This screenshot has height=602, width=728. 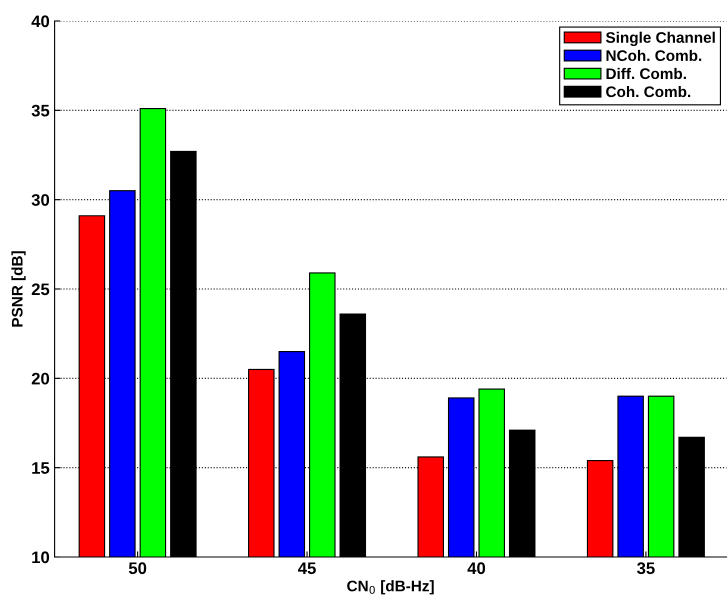 I want to click on y-tick-label: 35, so click(x=41, y=110).